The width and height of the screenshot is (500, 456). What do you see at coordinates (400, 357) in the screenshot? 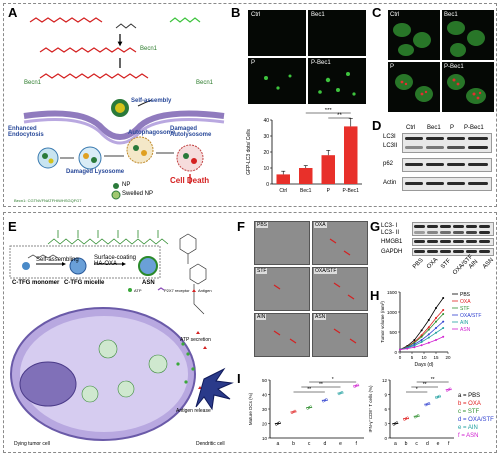
I see `line-x-tick-label: 0` at bounding box center [400, 357].